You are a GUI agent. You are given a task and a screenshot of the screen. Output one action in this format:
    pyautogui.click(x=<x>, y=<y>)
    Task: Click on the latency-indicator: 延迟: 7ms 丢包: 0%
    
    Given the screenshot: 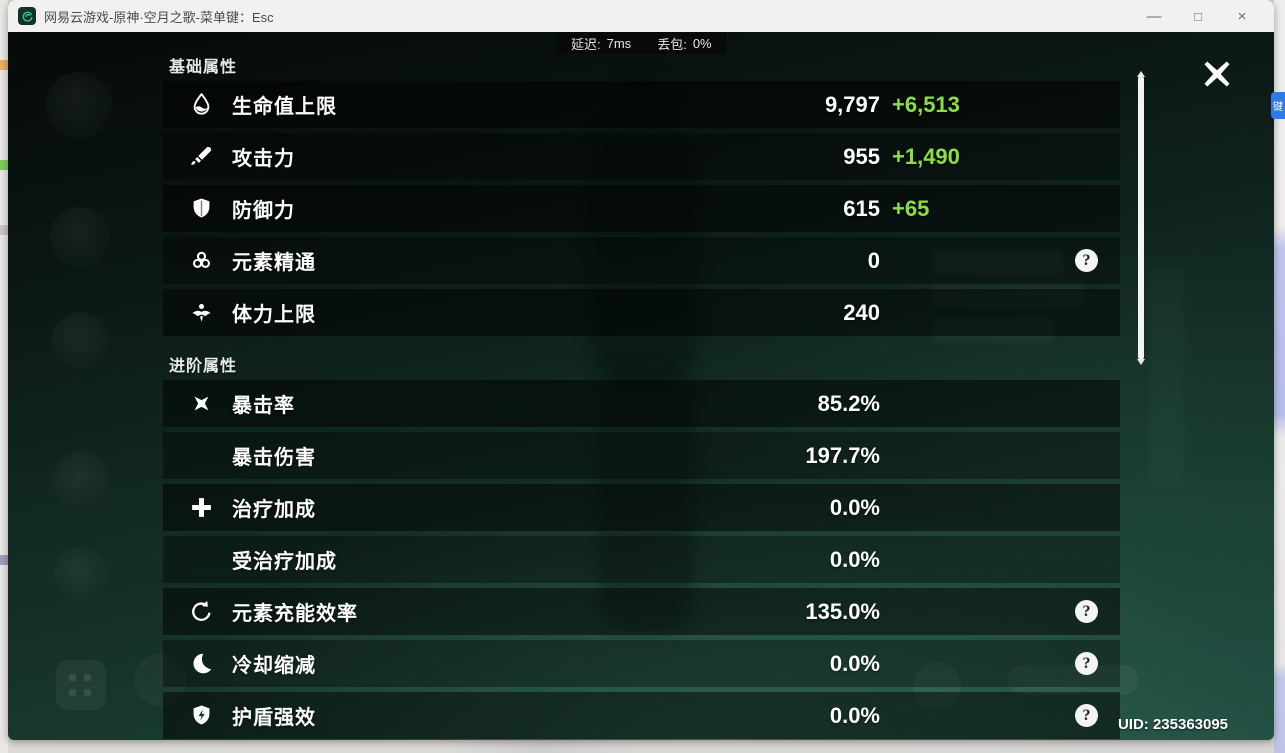 What is the action you would take?
    pyautogui.click(x=641, y=43)
    